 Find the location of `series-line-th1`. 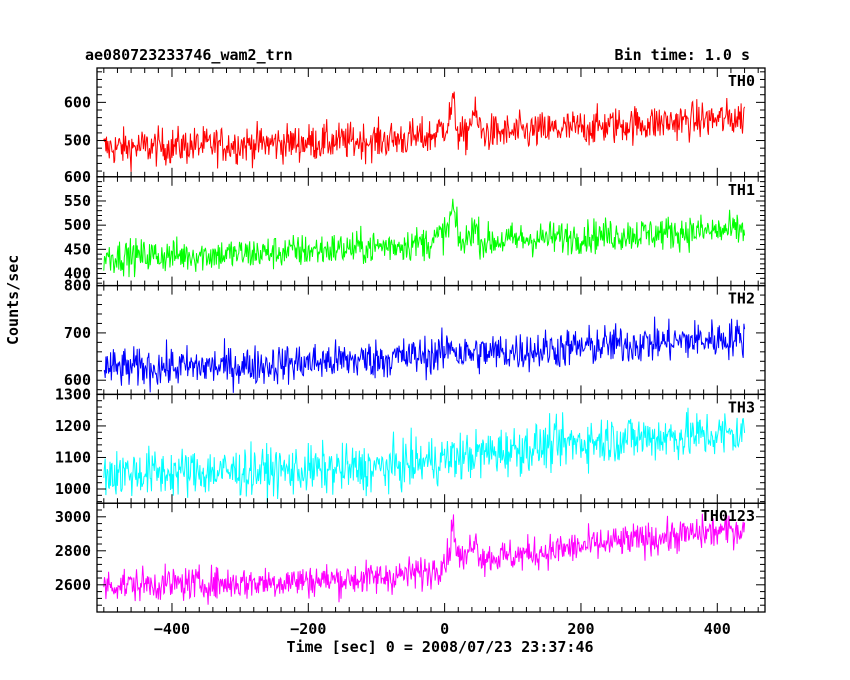

series-line-th1 is located at coordinates (424, 238).